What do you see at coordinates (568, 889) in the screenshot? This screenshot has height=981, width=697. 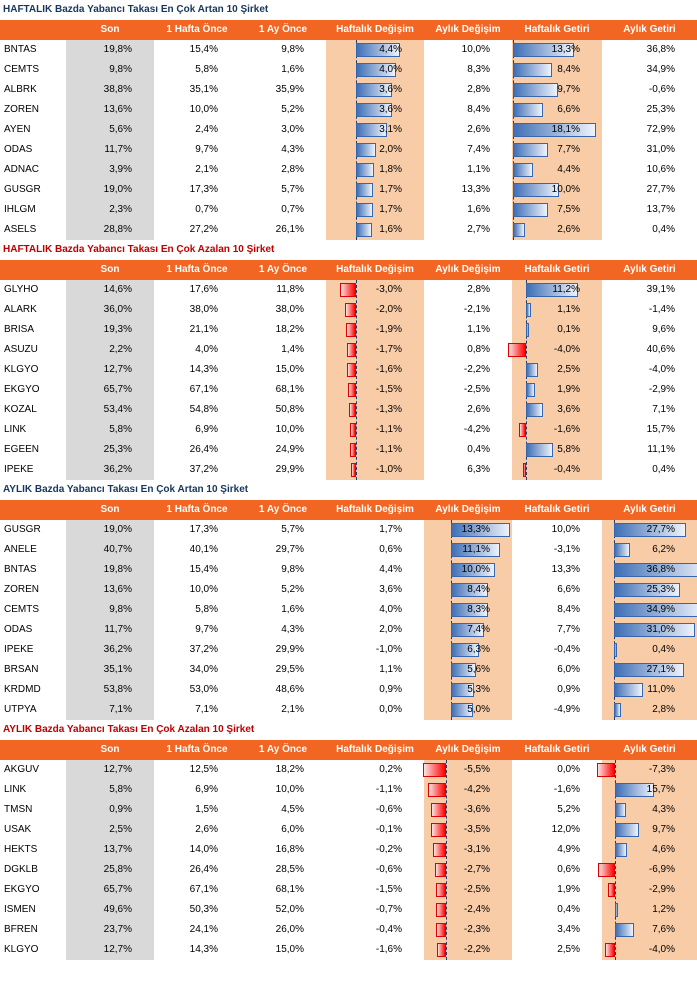 I see `value-cell: 1,9%` at bounding box center [568, 889].